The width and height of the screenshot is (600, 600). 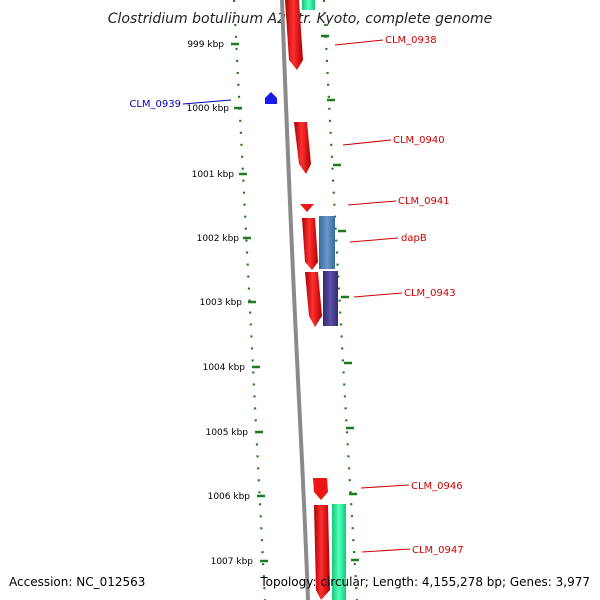 I want to click on tick-label: 1003 kbp, so click(x=221, y=303).